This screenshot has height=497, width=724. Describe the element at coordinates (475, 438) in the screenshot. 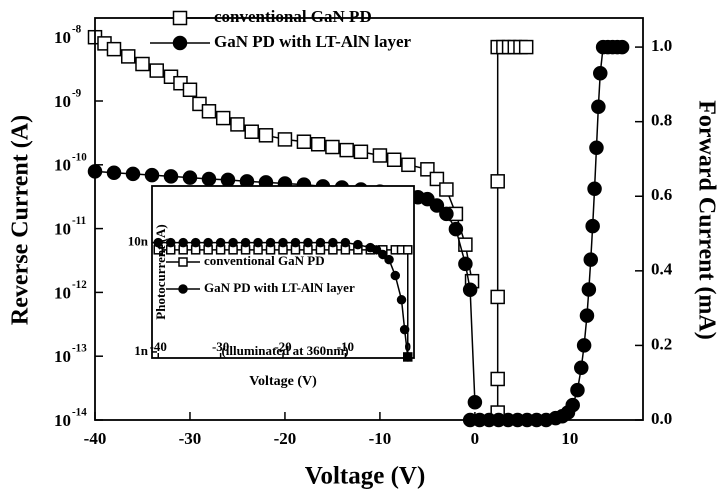

I see `x-tick-label: 0` at that location.